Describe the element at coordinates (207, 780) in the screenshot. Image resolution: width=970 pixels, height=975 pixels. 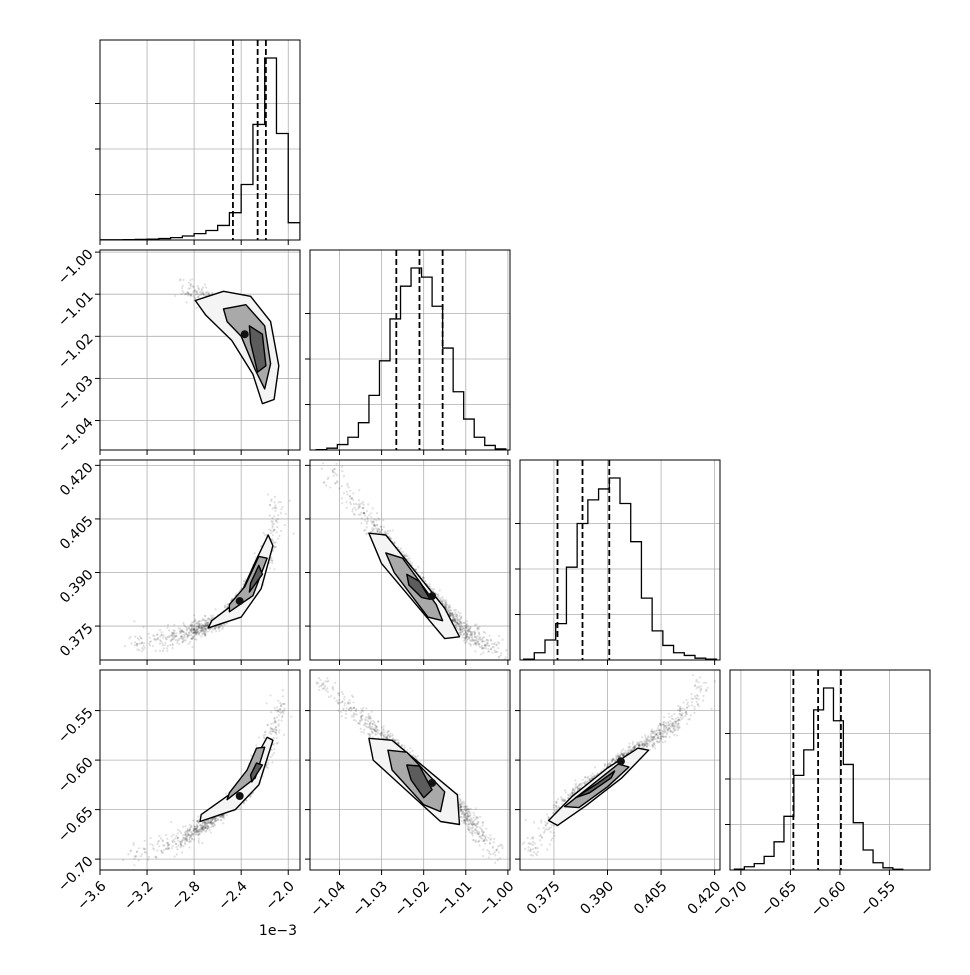
I see `scatter-points` at that location.